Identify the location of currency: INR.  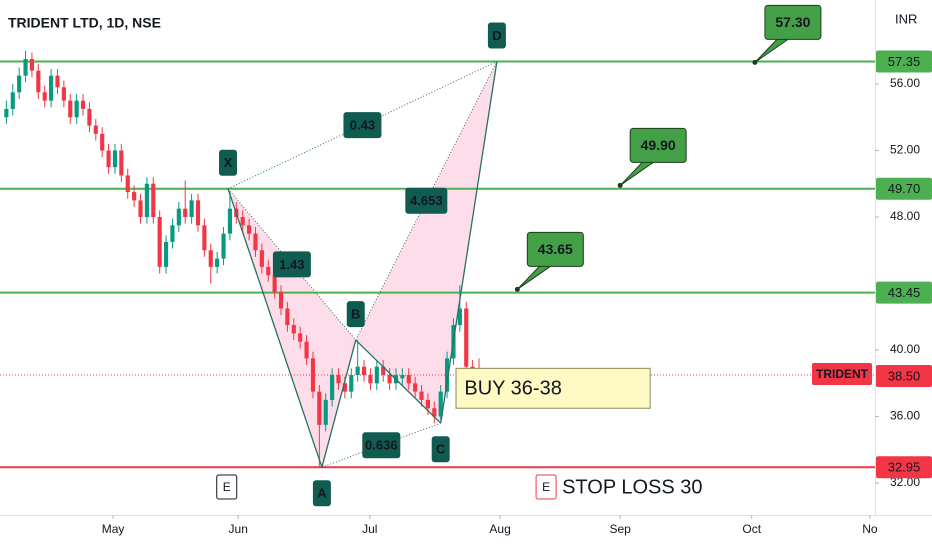
(906, 18).